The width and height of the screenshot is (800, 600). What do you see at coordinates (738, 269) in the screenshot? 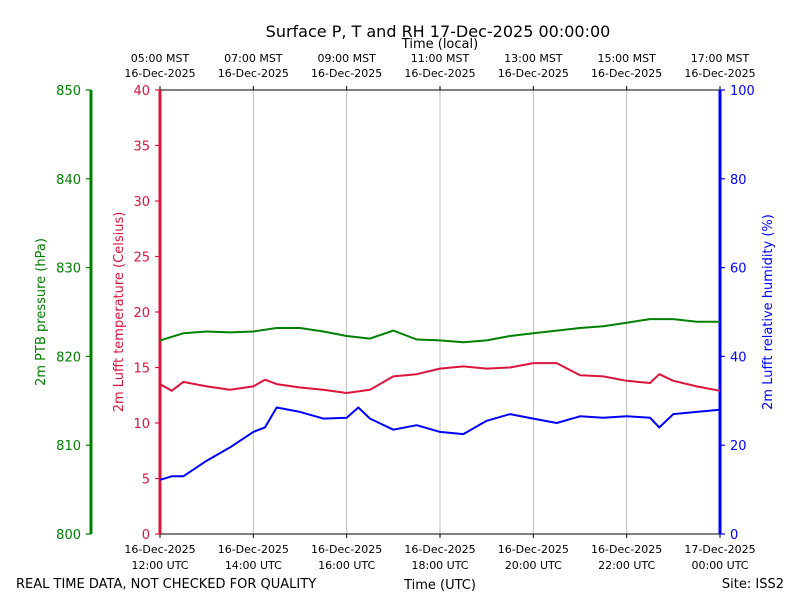
I see `humidity-tick-label: 60` at bounding box center [738, 269].